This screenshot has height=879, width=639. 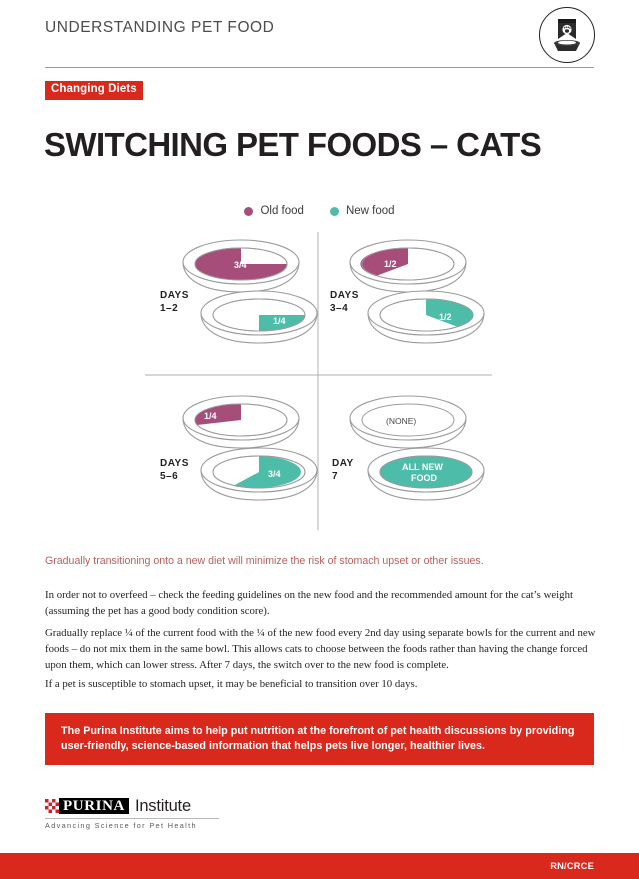 What do you see at coordinates (319, 67) in the screenshot?
I see `header-divider` at bounding box center [319, 67].